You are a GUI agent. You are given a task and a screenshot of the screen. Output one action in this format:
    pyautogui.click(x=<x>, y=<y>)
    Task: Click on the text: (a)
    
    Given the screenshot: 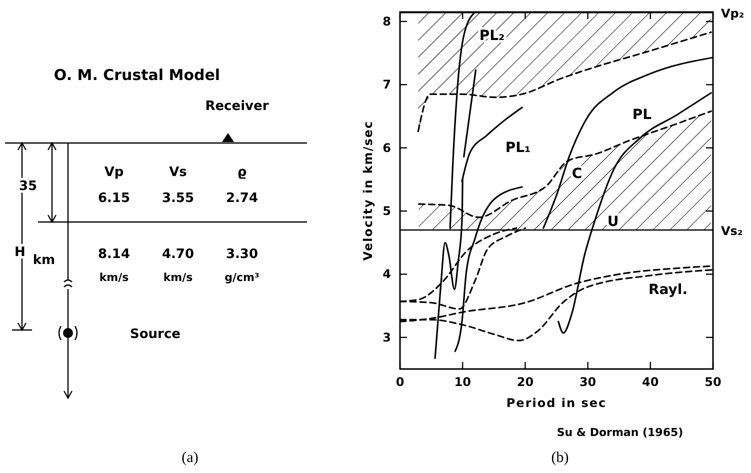 What is the action you would take?
    pyautogui.click(x=190, y=458)
    